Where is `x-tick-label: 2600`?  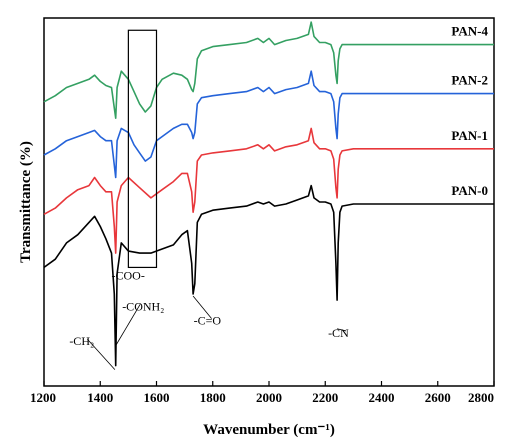 x-tick-label: 2600 is located at coordinates (438, 397).